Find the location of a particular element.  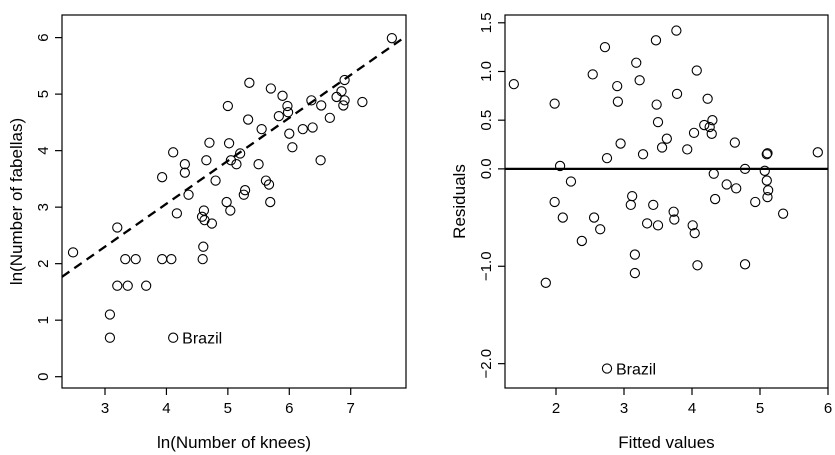

x-tick-label: 7 is located at coordinates (351, 408).